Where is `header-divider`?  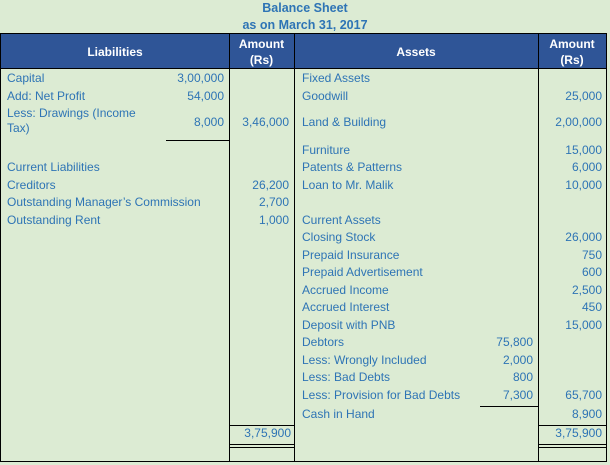
header-divider is located at coordinates (303, 68).